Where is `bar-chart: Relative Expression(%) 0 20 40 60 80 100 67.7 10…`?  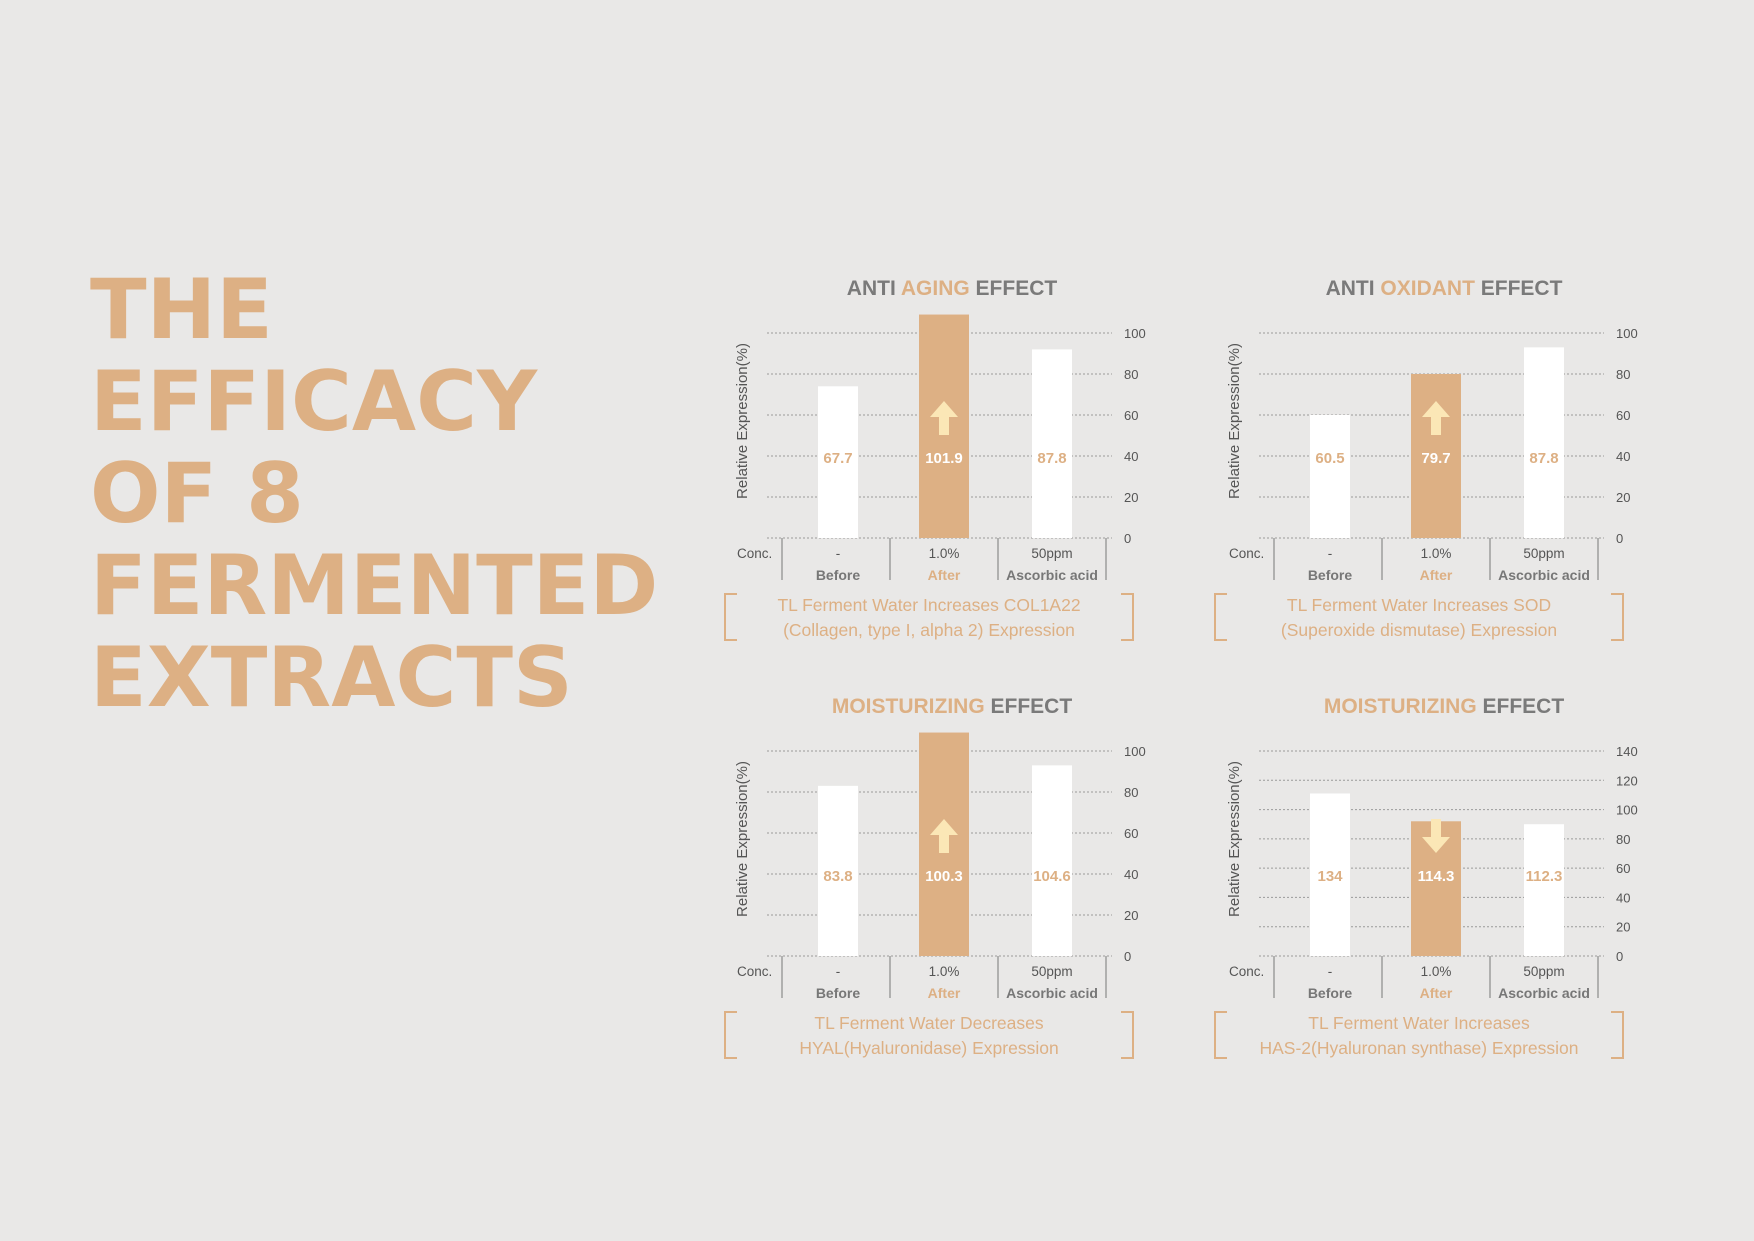
bar-chart: Relative Expression(%) 0 20 40 60 80 100 67.7 10… is located at coordinates (940, 448).